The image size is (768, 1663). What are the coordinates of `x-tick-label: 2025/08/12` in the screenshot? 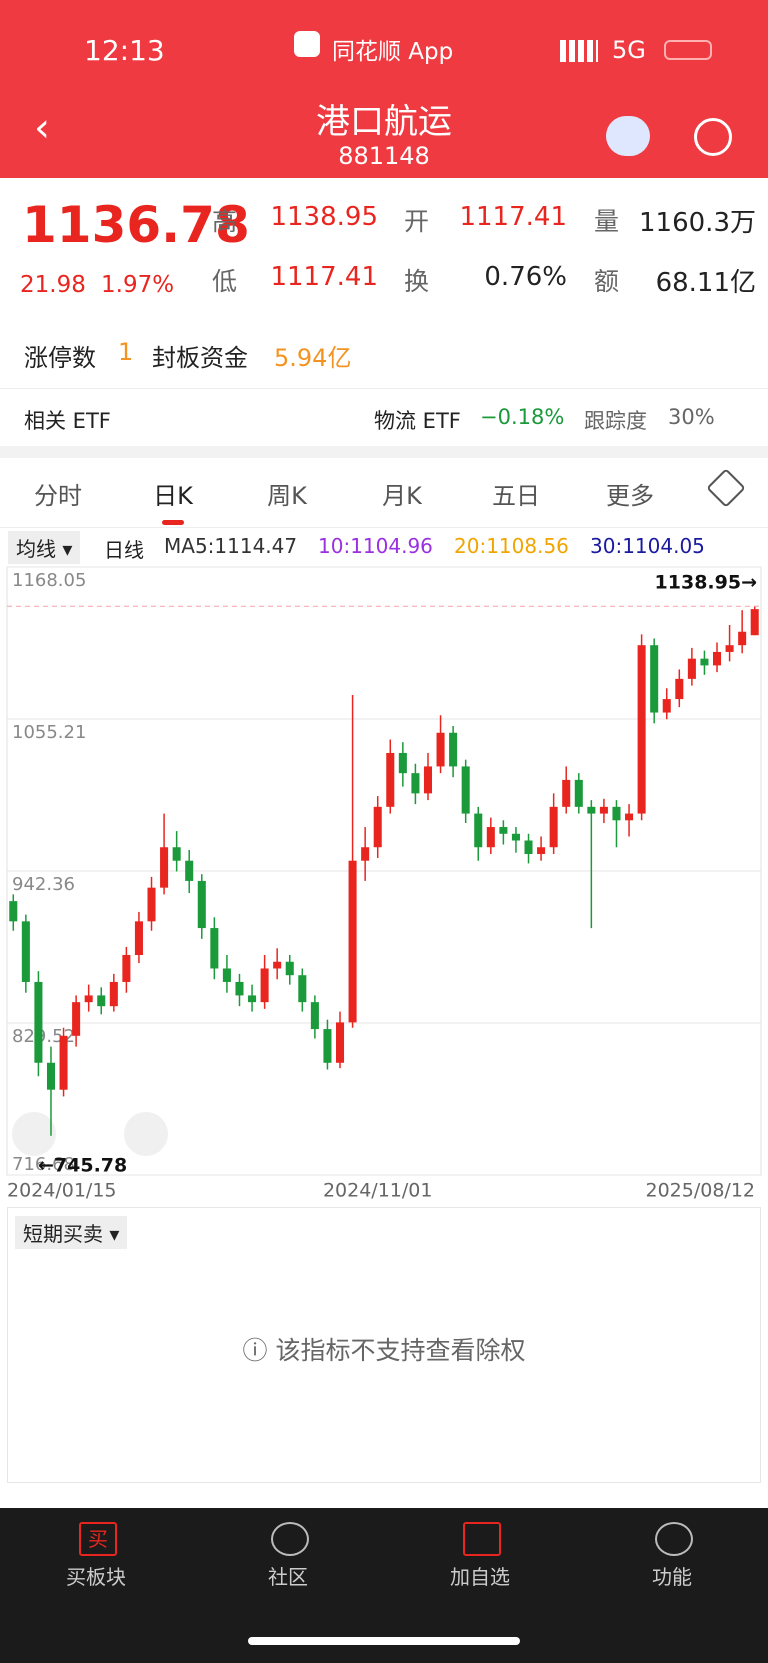 It's located at (700, 1191).